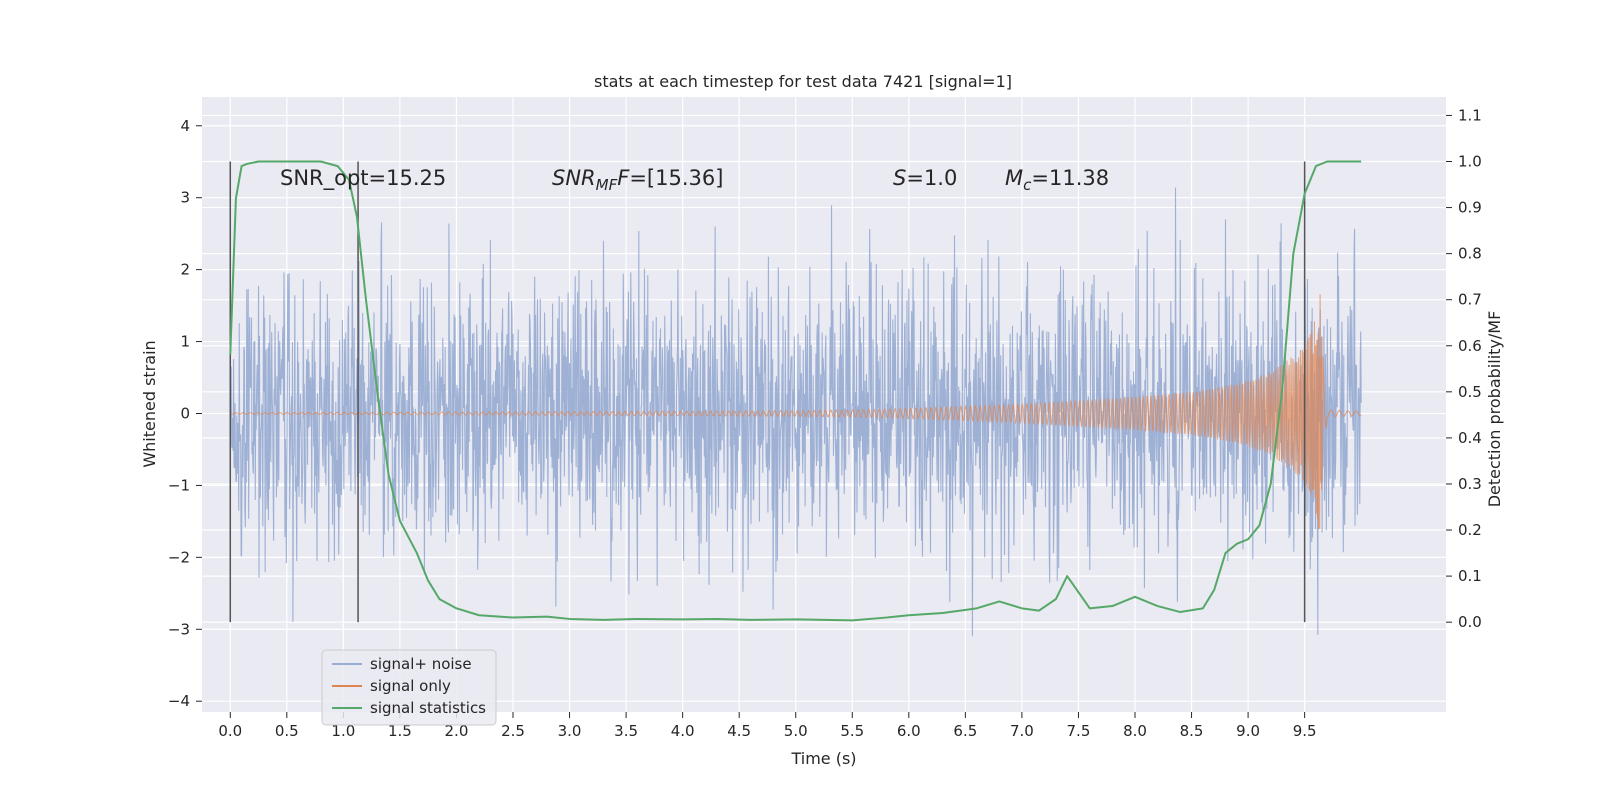  Describe the element at coordinates (1470, 161) in the screenshot. I see `y-right-tick-label: 1.0` at that location.